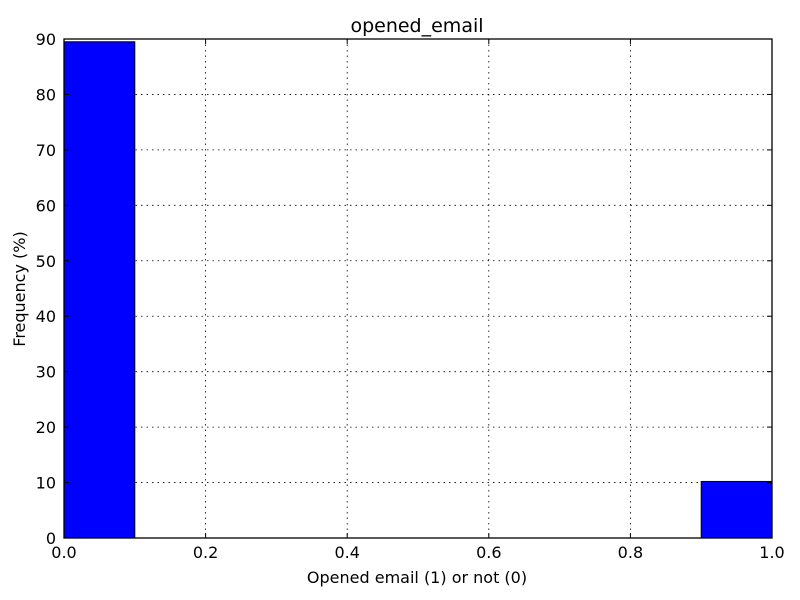 This screenshot has width=800, height=600. Describe the element at coordinates (346, 552) in the screenshot. I see `x-tick-label: 0.4` at that location.